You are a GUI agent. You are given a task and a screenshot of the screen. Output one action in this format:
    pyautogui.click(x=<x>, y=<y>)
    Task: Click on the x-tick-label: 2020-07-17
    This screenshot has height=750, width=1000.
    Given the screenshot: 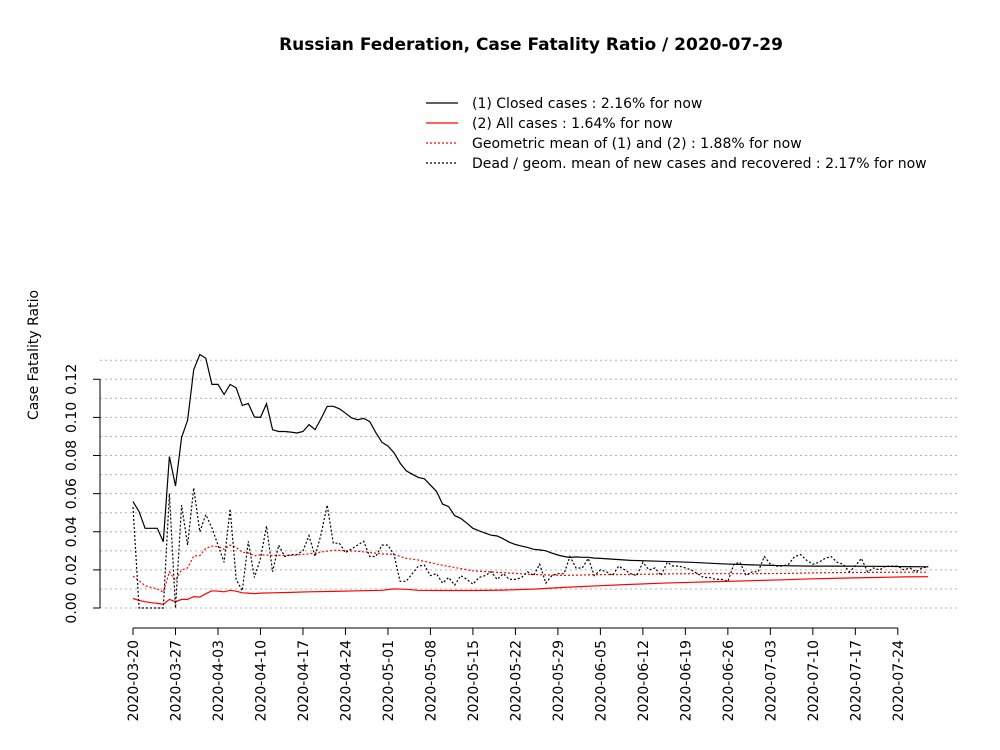 What is the action you would take?
    pyautogui.click(x=856, y=680)
    